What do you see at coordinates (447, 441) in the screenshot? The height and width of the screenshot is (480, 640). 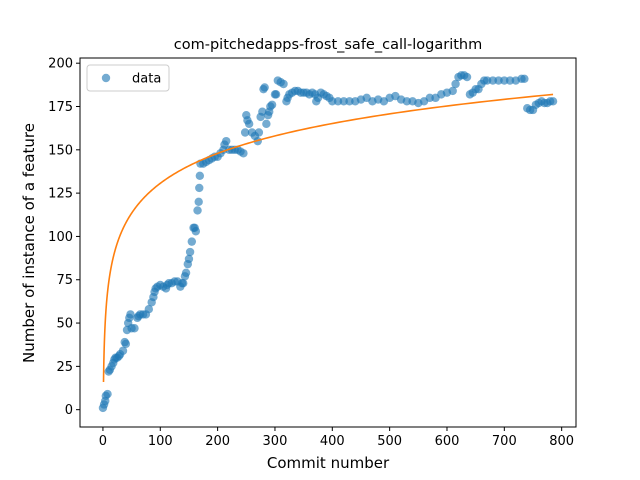 I see `x-tick-label: 600` at bounding box center [447, 441].